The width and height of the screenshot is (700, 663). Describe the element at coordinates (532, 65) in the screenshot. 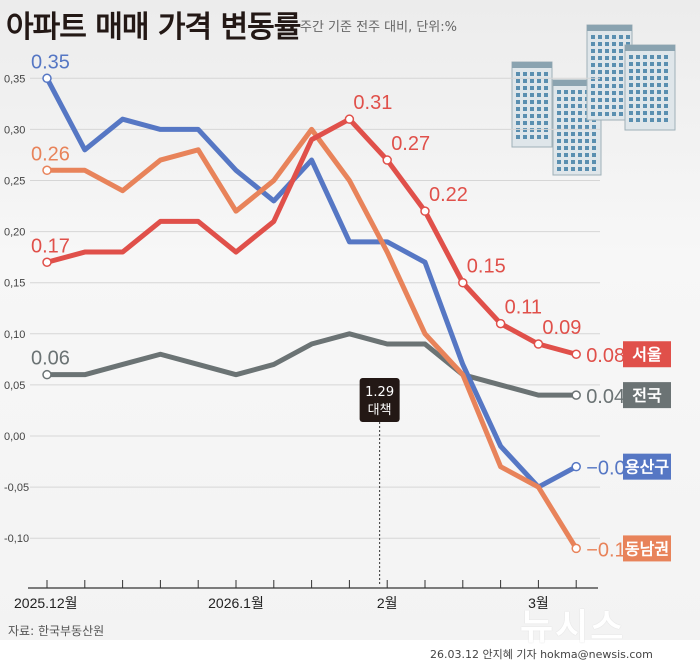

I see `building-roof` at that location.